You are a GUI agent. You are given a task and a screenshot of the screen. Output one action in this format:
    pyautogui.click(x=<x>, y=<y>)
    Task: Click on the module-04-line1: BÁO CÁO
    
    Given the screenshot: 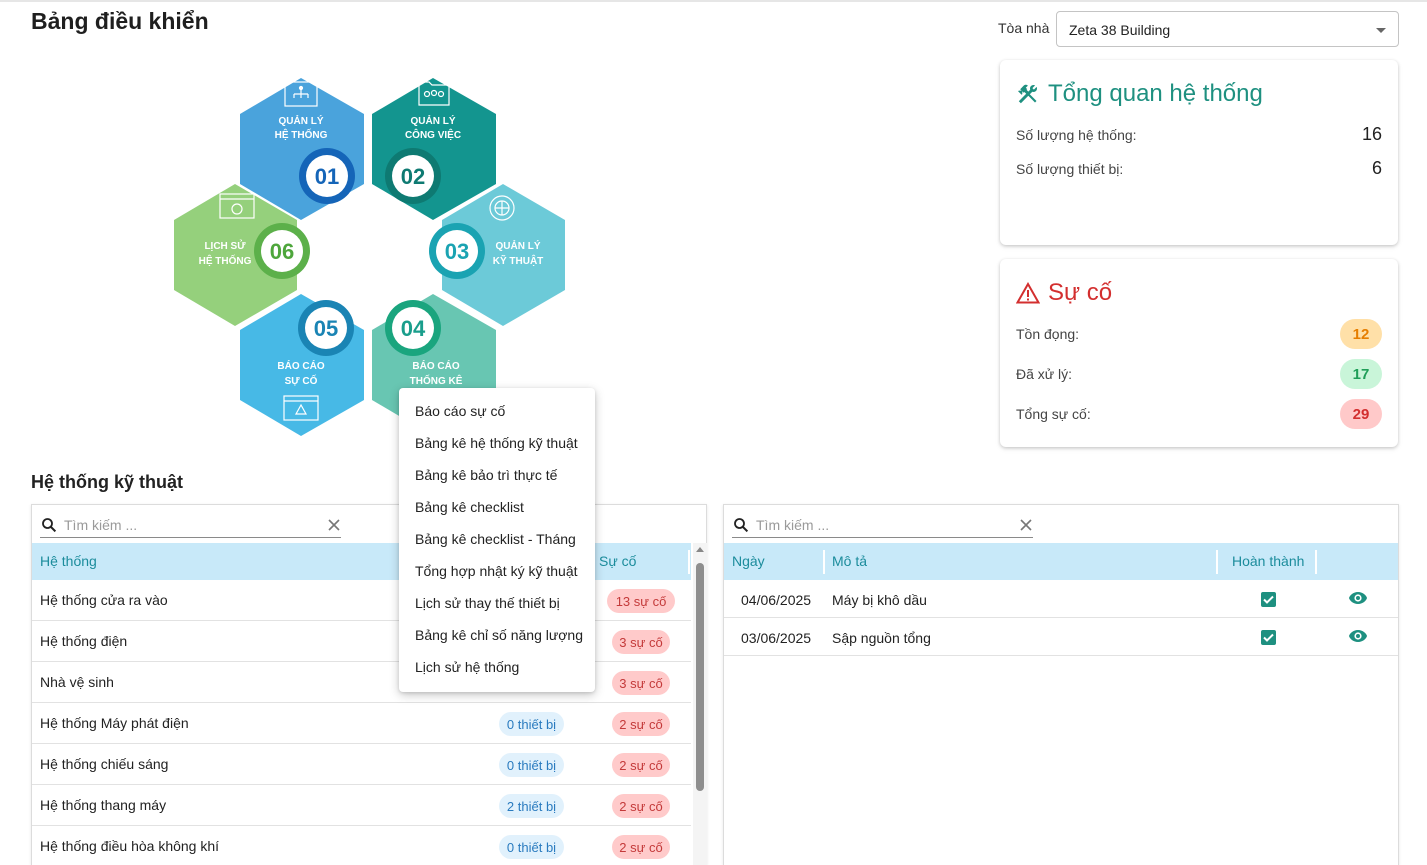 What is the action you would take?
    pyautogui.click(x=435, y=365)
    